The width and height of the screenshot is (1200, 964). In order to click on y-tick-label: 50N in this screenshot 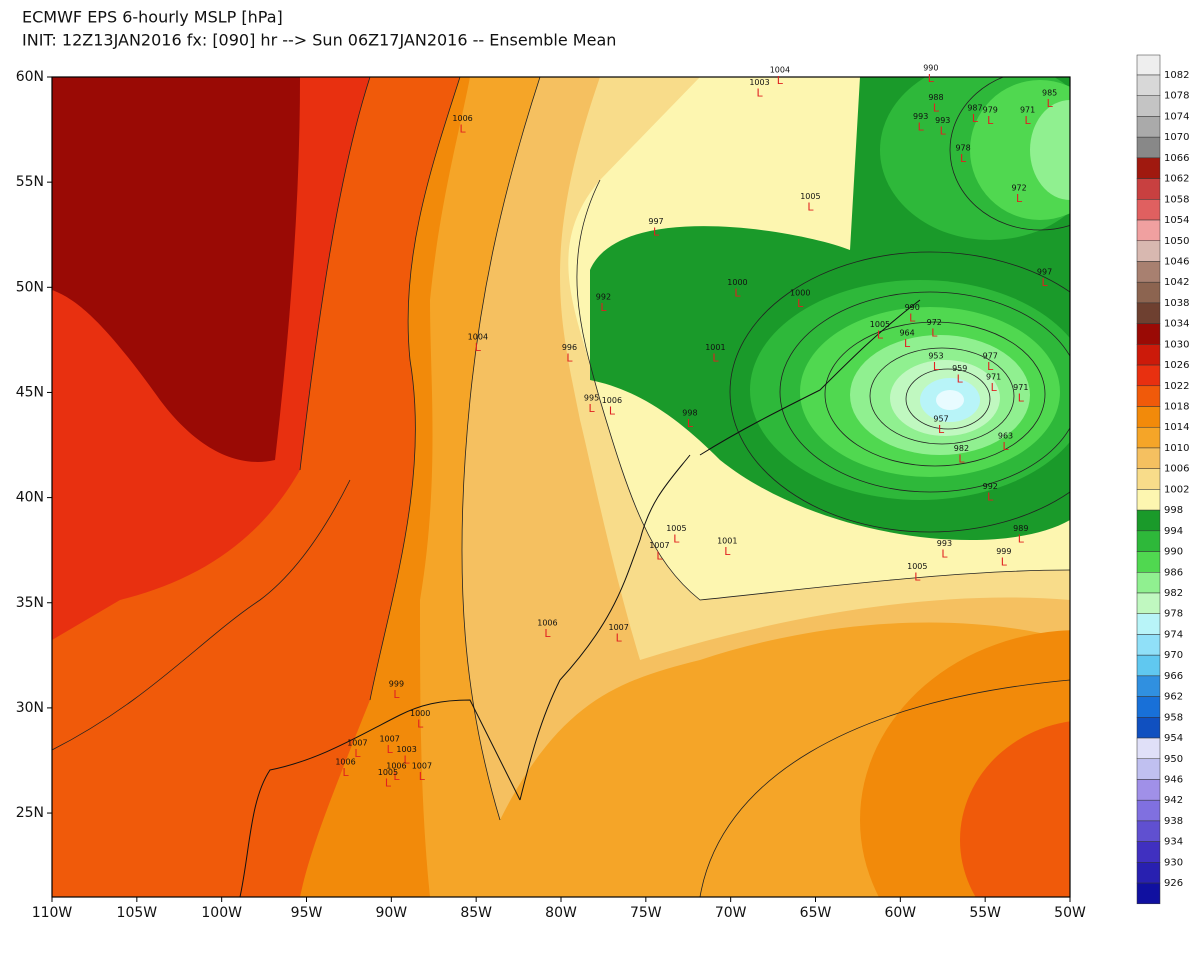, I will do `click(30, 287)`.